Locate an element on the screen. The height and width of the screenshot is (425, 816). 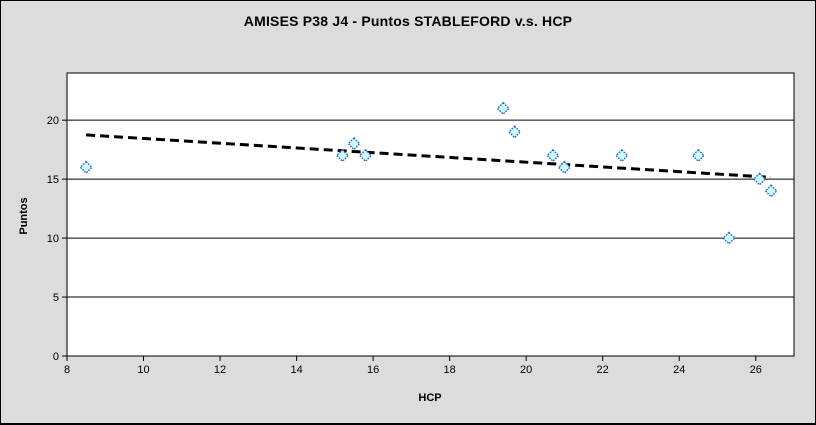
x-tick-label: 24 is located at coordinates (679, 370).